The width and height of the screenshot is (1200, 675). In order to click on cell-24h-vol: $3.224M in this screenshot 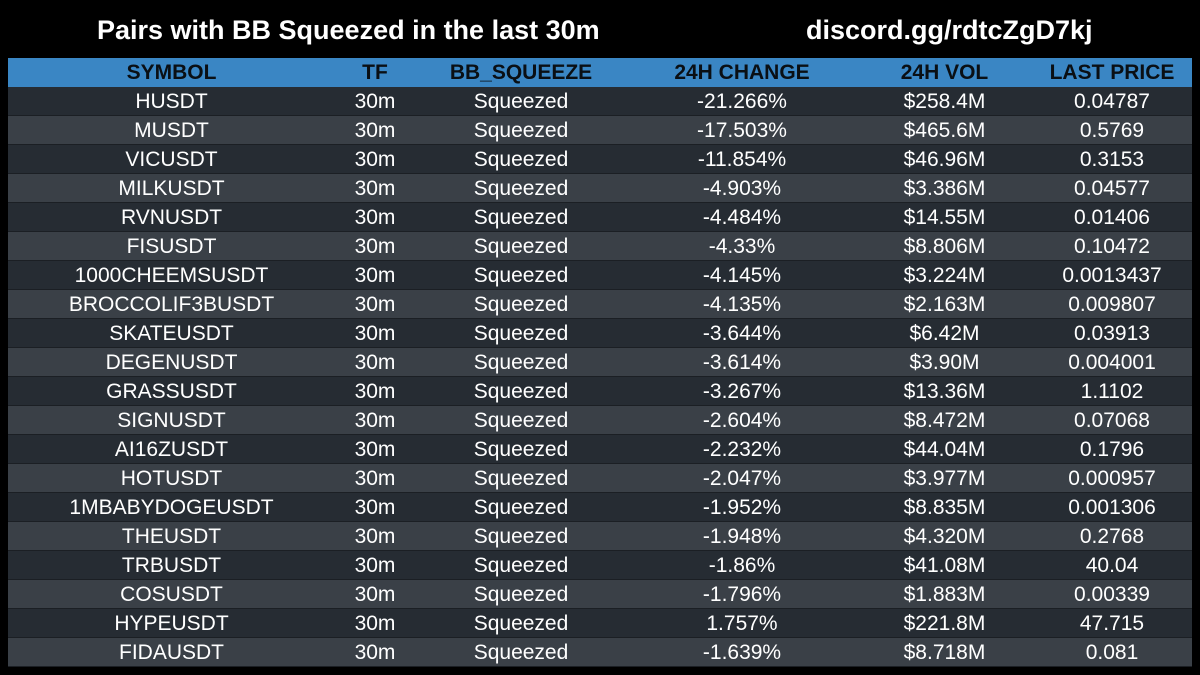, I will do `click(944, 275)`.